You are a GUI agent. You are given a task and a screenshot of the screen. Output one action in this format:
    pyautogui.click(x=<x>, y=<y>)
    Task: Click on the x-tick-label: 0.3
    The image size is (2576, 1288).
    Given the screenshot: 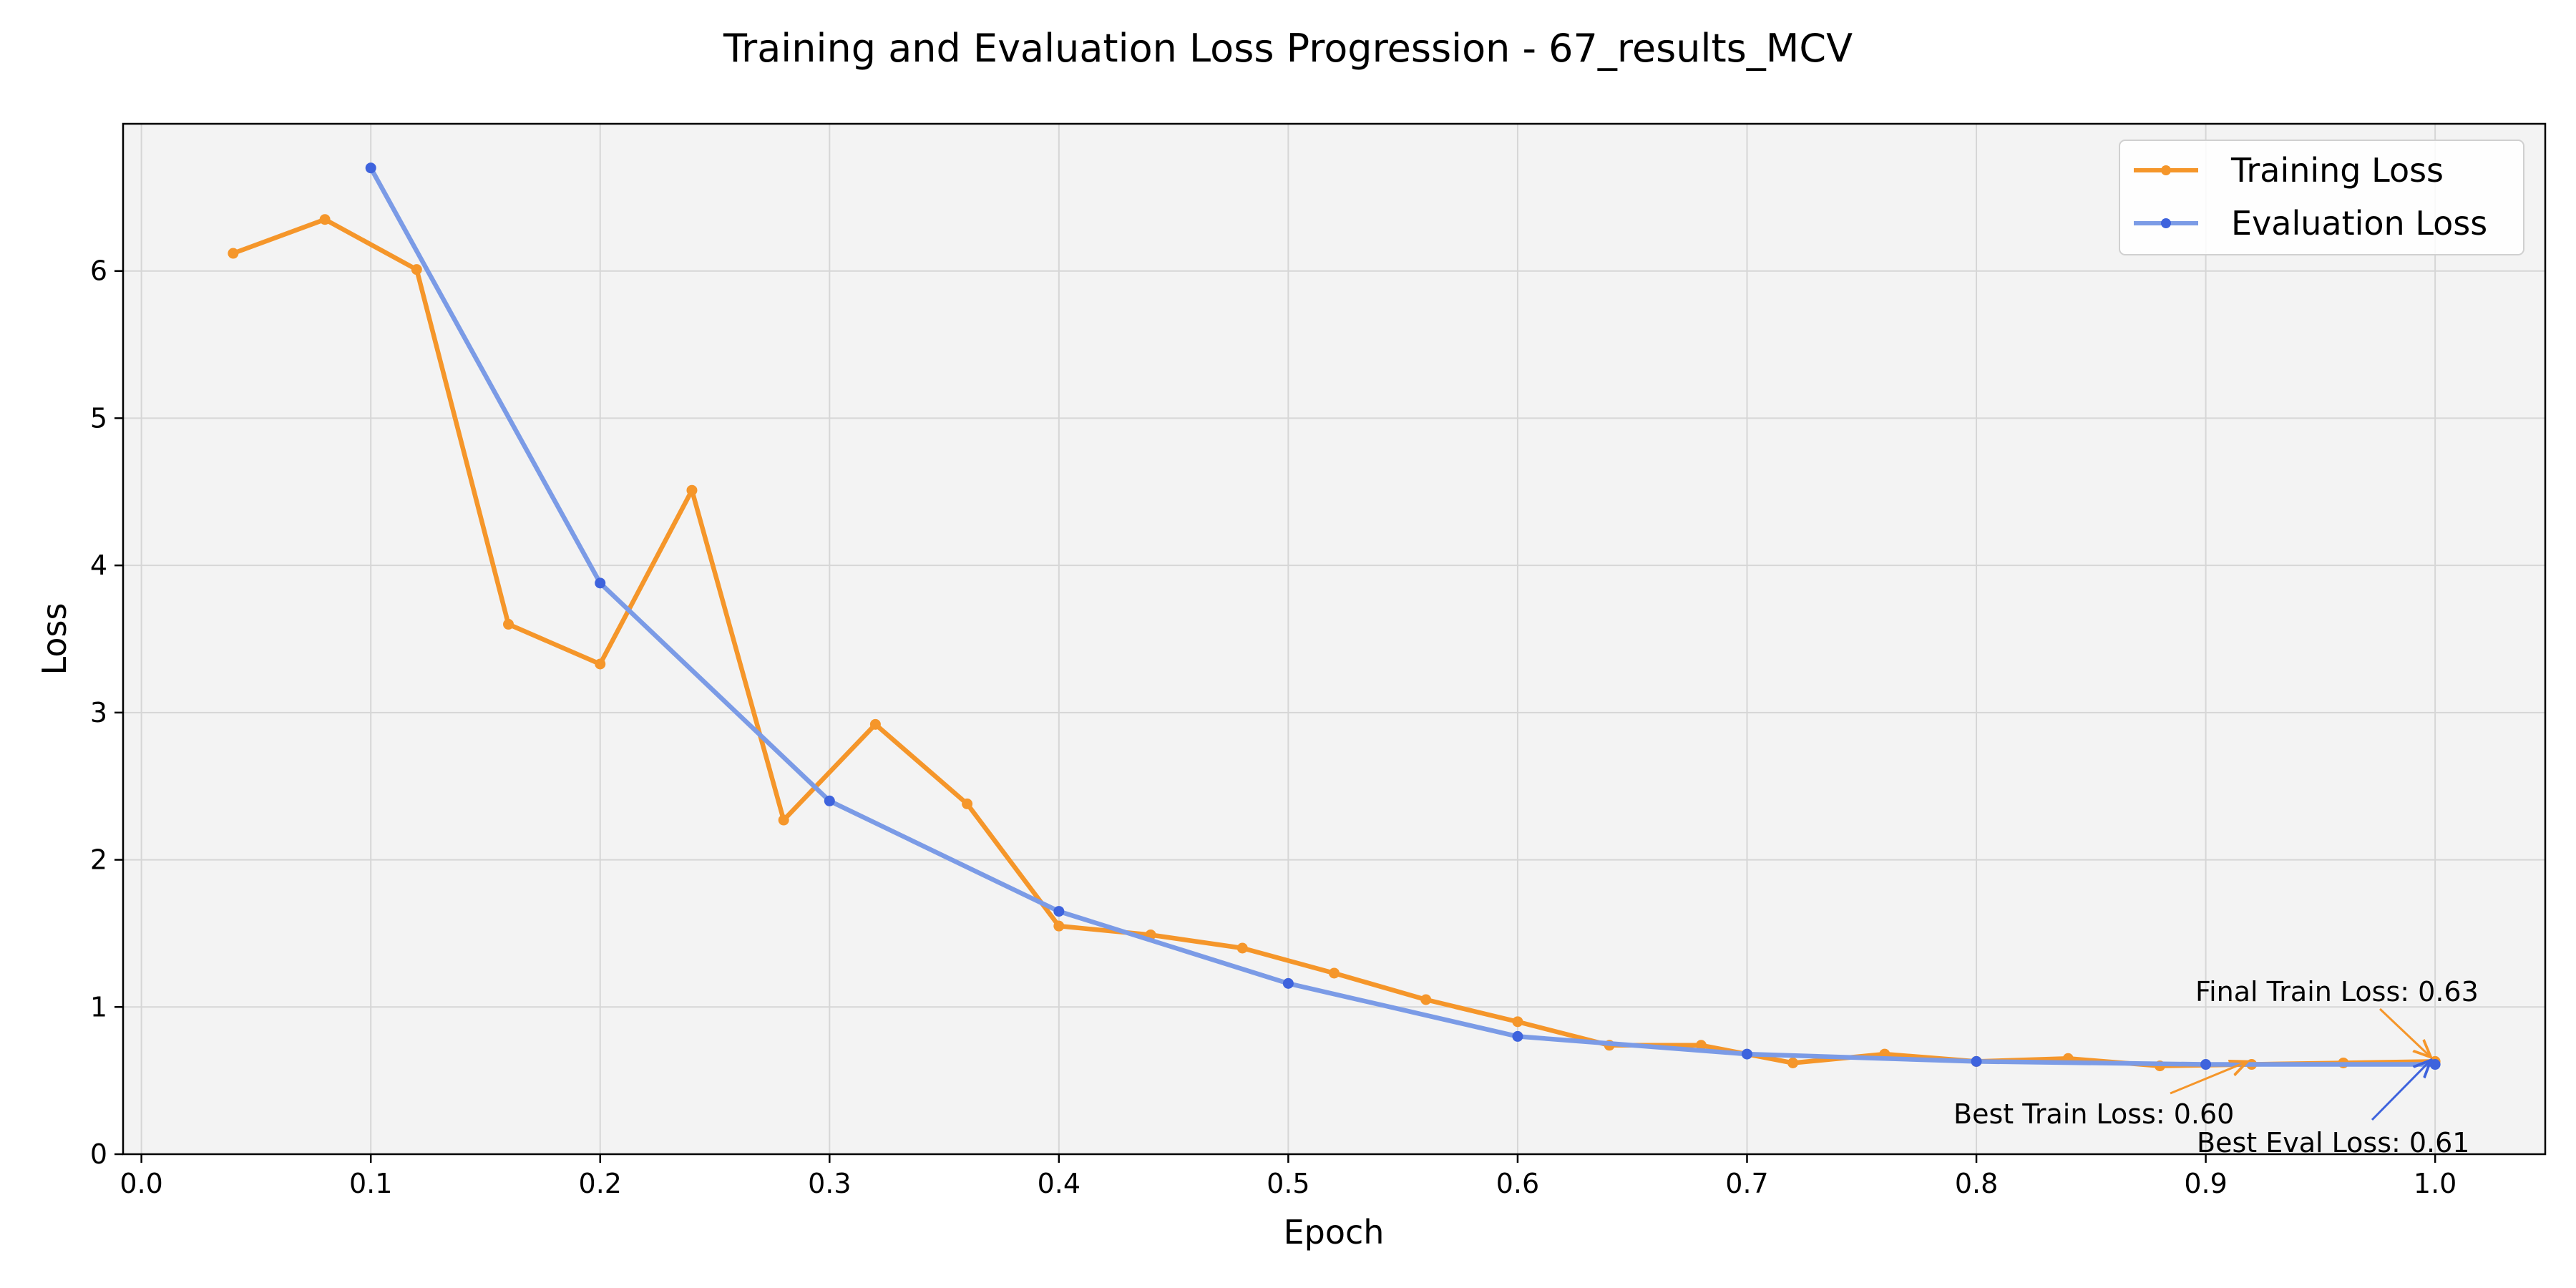 What is the action you would take?
    pyautogui.click(x=829, y=1183)
    